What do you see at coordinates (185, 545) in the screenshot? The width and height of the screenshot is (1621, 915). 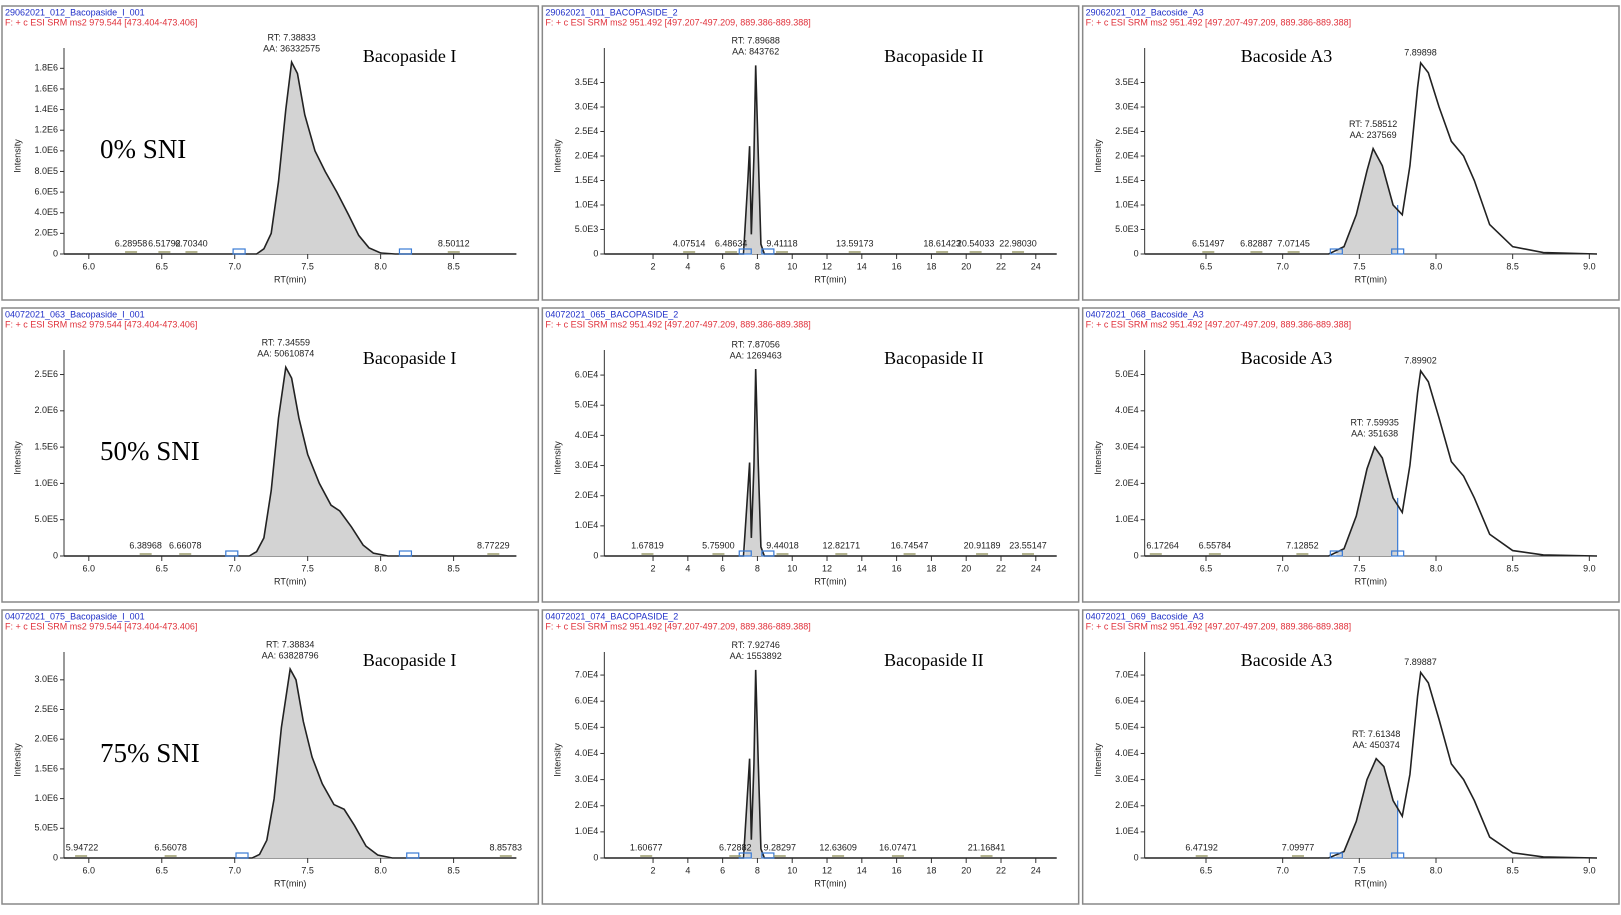 I see `minor-peak-label: 6.66078` at bounding box center [185, 545].